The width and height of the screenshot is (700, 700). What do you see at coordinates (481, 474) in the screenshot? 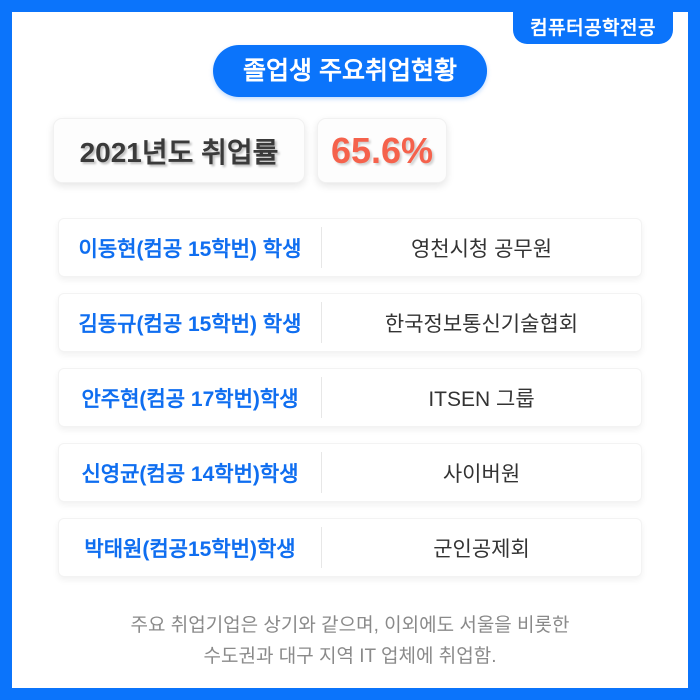
I see `employer-name: 사이버원` at bounding box center [481, 474].